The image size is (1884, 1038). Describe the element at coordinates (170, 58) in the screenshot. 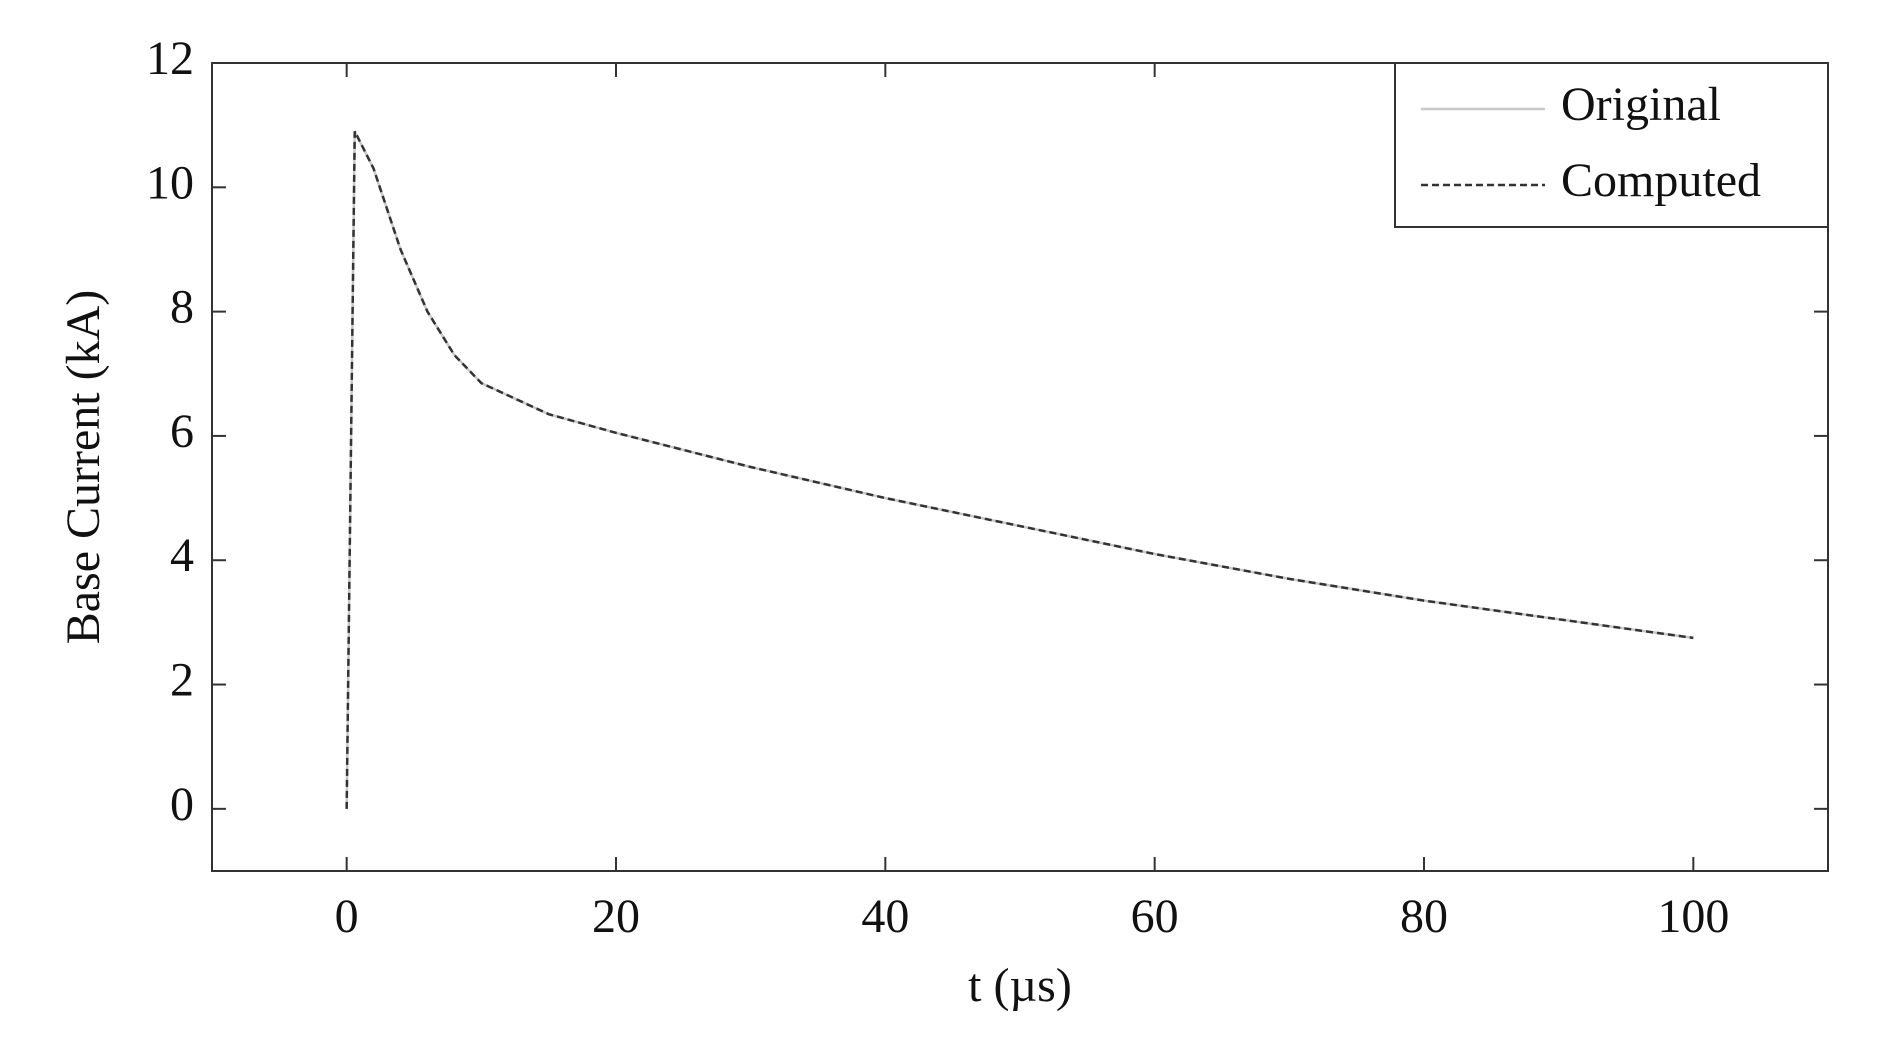

I see `y-tick-label: 12` at that location.